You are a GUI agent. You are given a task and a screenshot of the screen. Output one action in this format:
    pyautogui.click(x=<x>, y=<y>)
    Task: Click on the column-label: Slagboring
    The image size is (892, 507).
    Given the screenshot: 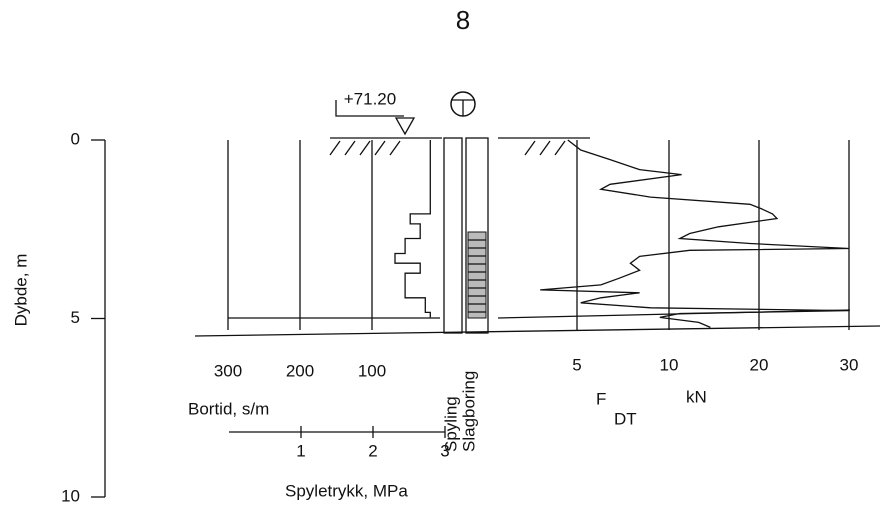 What is the action you would take?
    pyautogui.click(x=468, y=411)
    